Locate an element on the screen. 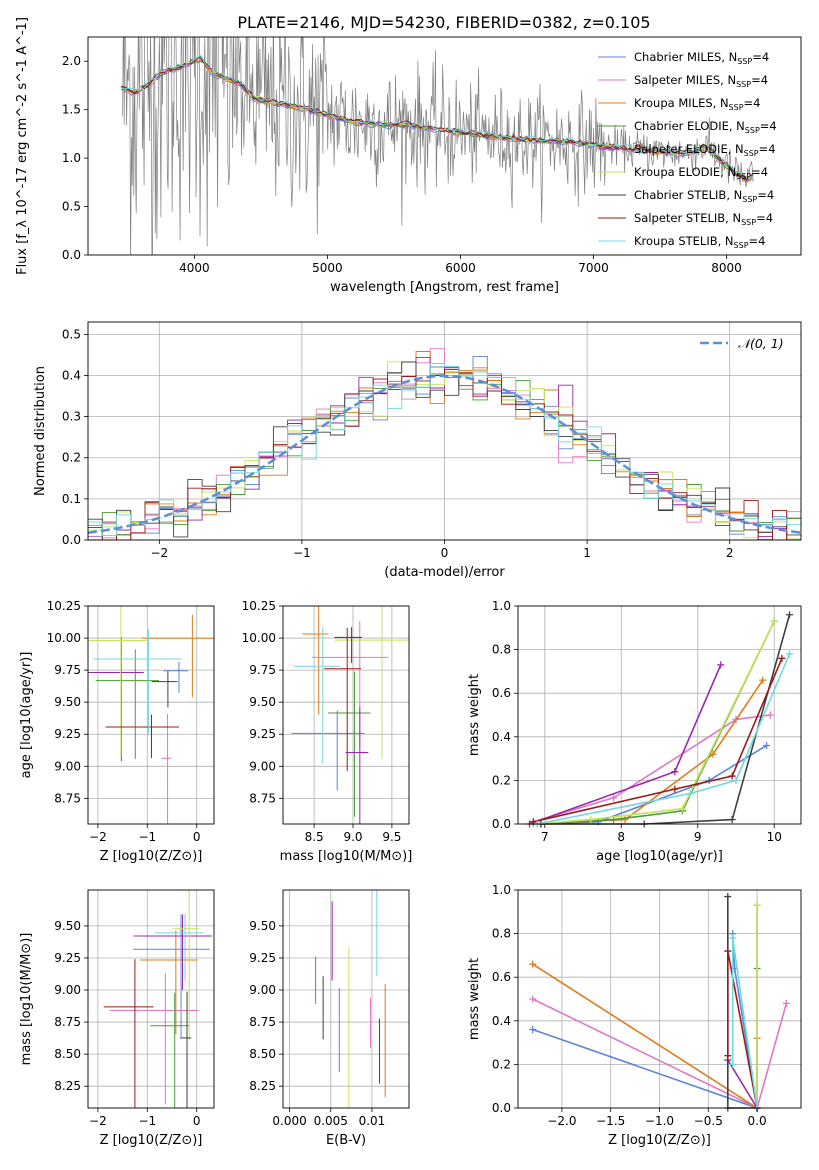  series-line-salpeter-elodie is located at coordinates (742, 1084).